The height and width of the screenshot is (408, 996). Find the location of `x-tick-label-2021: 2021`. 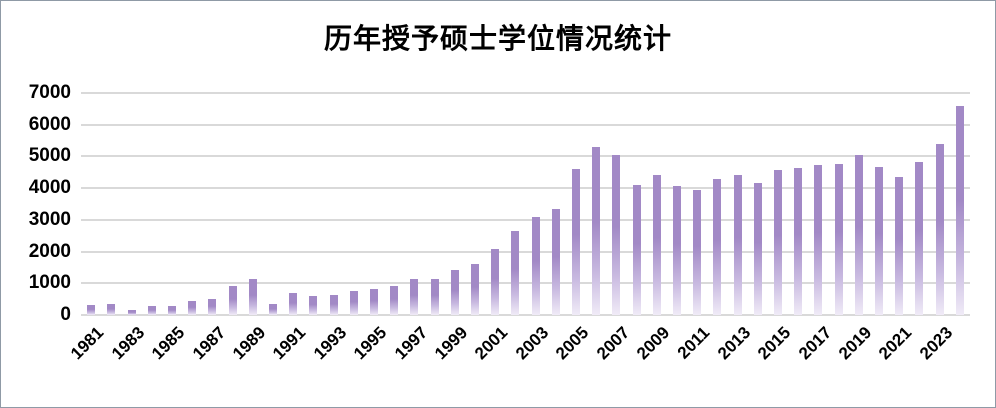

x-tick-label-2021: 2021 is located at coordinates (895, 343).